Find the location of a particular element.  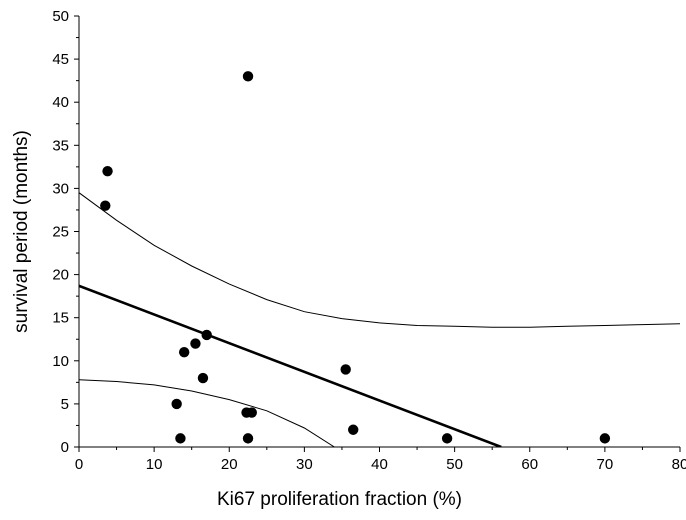

x-tick-label: 30 is located at coordinates (304, 464).